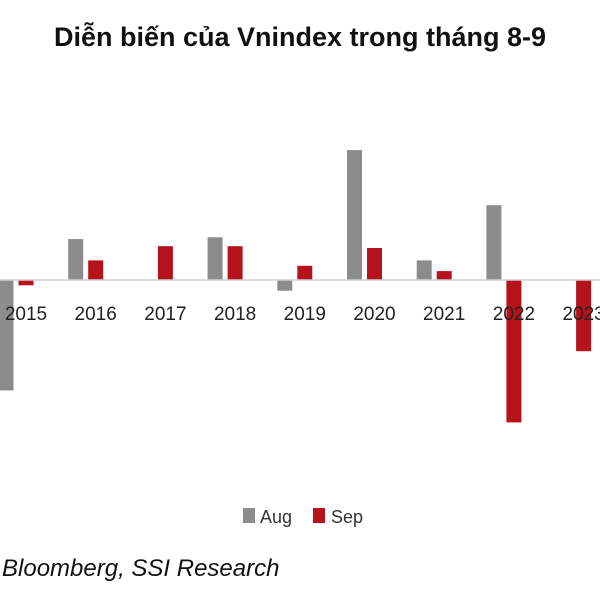 The width and height of the screenshot is (600, 600). What do you see at coordinates (285, 285) in the screenshot?
I see `bar-aug-2019` at bounding box center [285, 285].